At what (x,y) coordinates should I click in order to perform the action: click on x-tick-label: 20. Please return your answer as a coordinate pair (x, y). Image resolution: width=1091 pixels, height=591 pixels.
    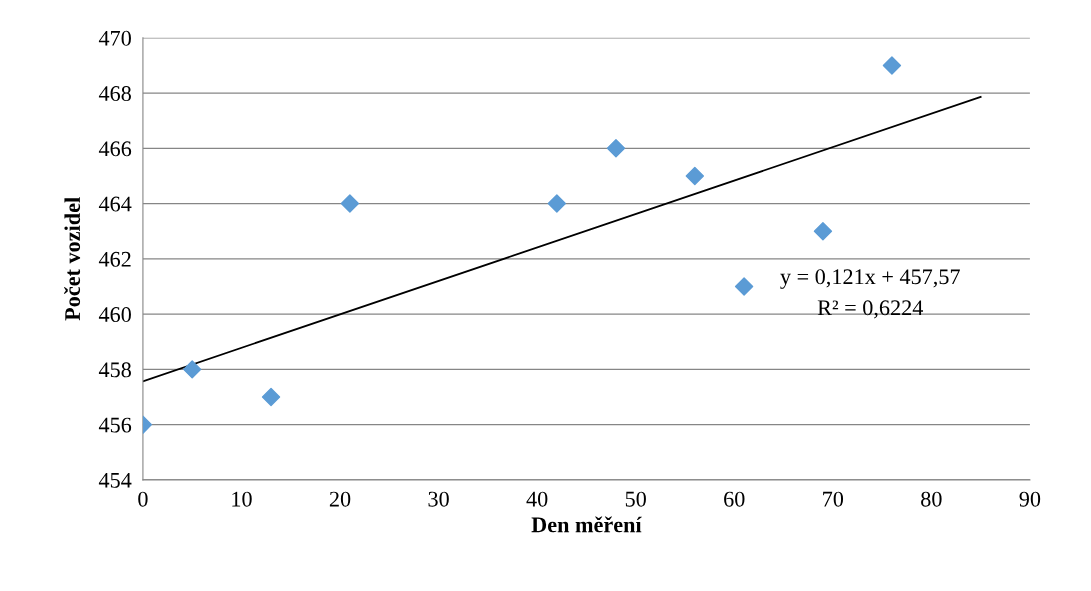
    Looking at the image, I should click on (340, 499).